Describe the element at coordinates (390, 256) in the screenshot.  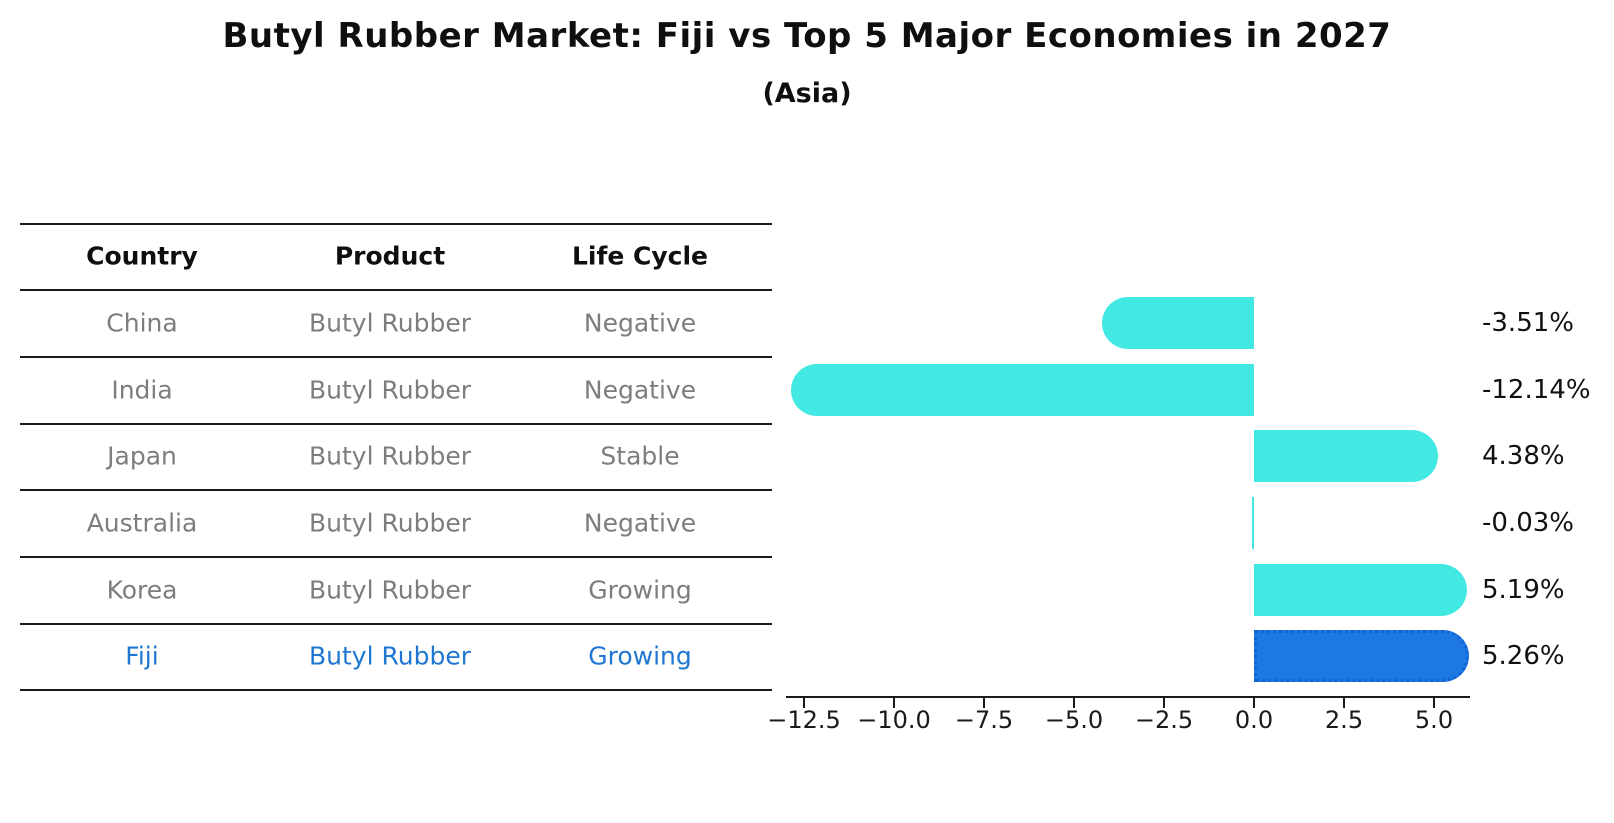
I see `table-header-product: Product` at that location.